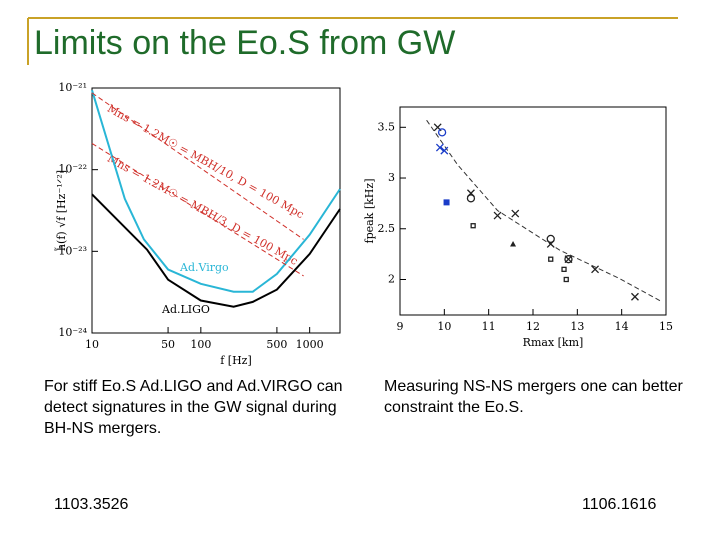 The height and width of the screenshot is (540, 720). I want to click on y-tick-label: 2.5, so click(387, 228).